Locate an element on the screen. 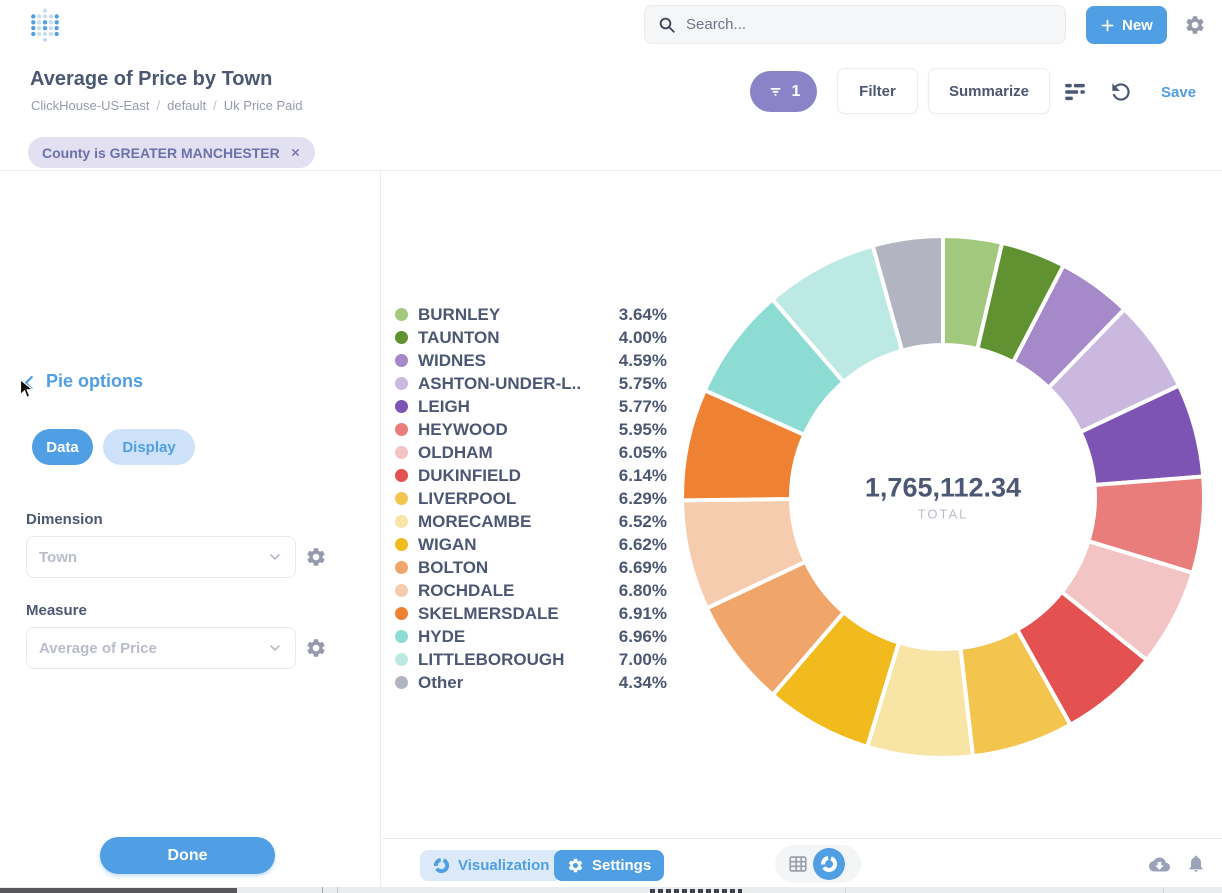  legend-value: 6.05% is located at coordinates (642, 452).